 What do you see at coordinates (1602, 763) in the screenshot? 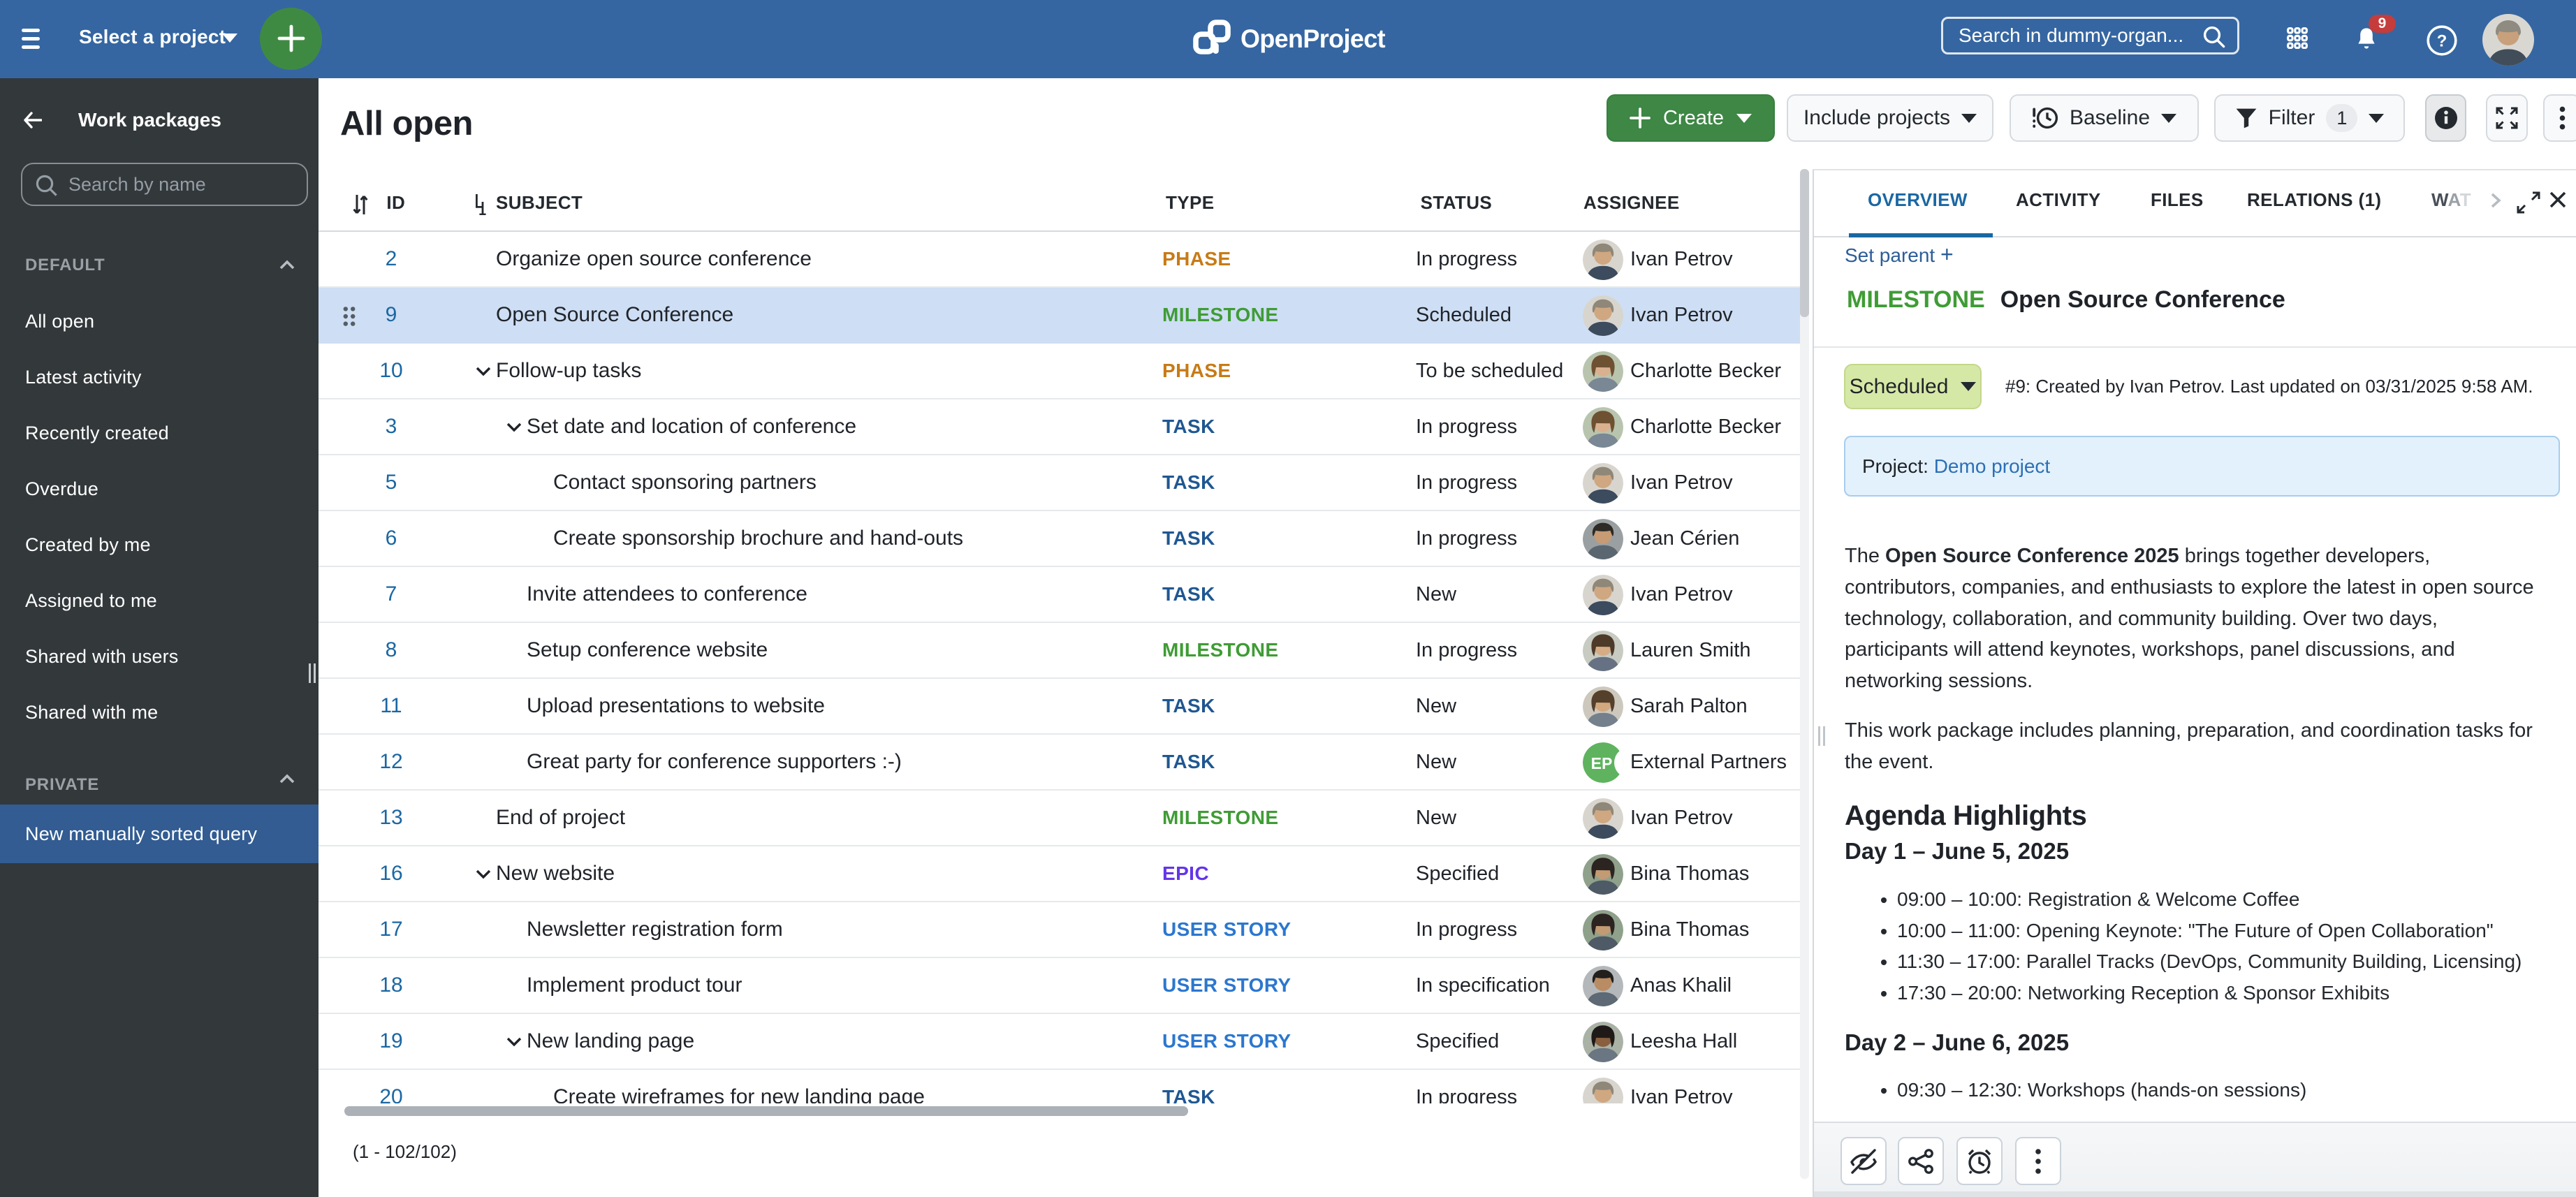
I see `svg-text: EP` at bounding box center [1602, 763].